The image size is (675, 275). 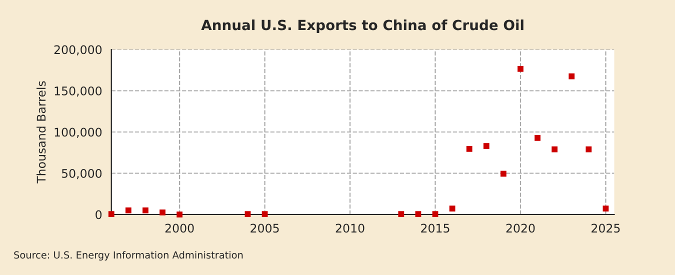 I want to click on x-tick-label: 2005, so click(x=264, y=228).